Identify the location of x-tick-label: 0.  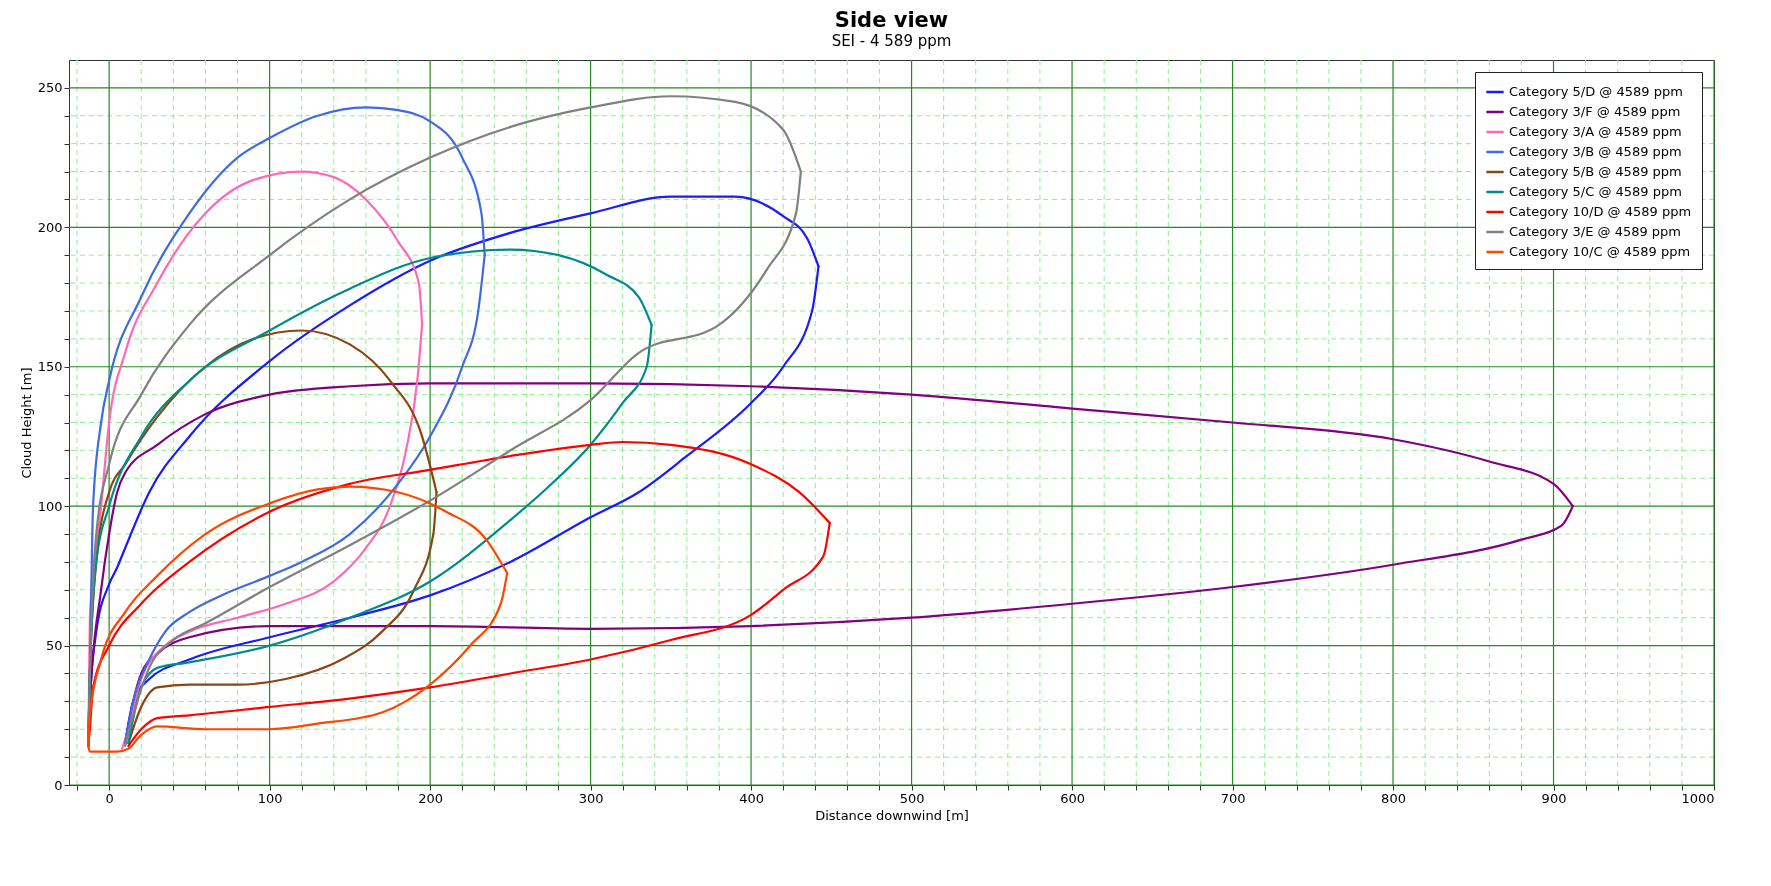
(109, 798).